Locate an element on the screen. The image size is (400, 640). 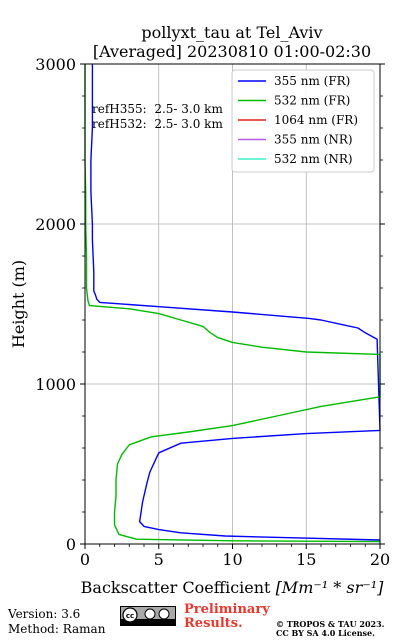
version-text: Version: 3.6 is located at coordinates (44, 614).